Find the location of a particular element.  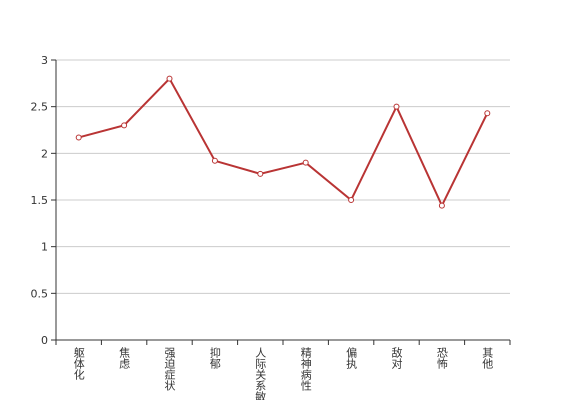

x-tick-label: 焦虑 is located at coordinates (124, 358).